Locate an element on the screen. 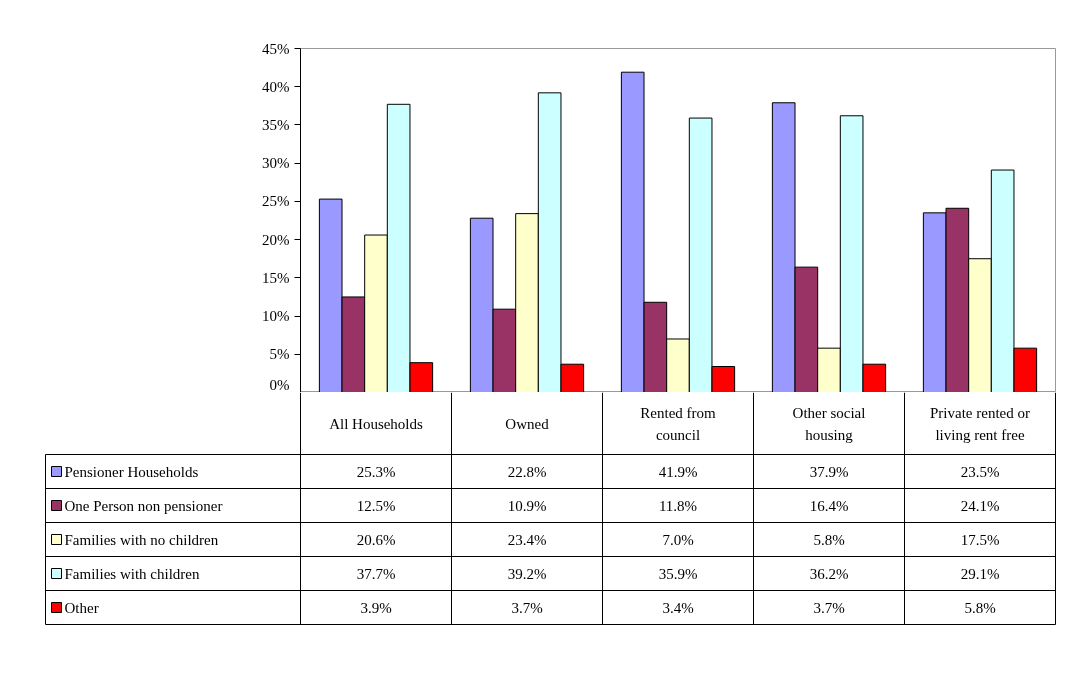 The image size is (1085, 680). data-label: 23.5% is located at coordinates (980, 471).